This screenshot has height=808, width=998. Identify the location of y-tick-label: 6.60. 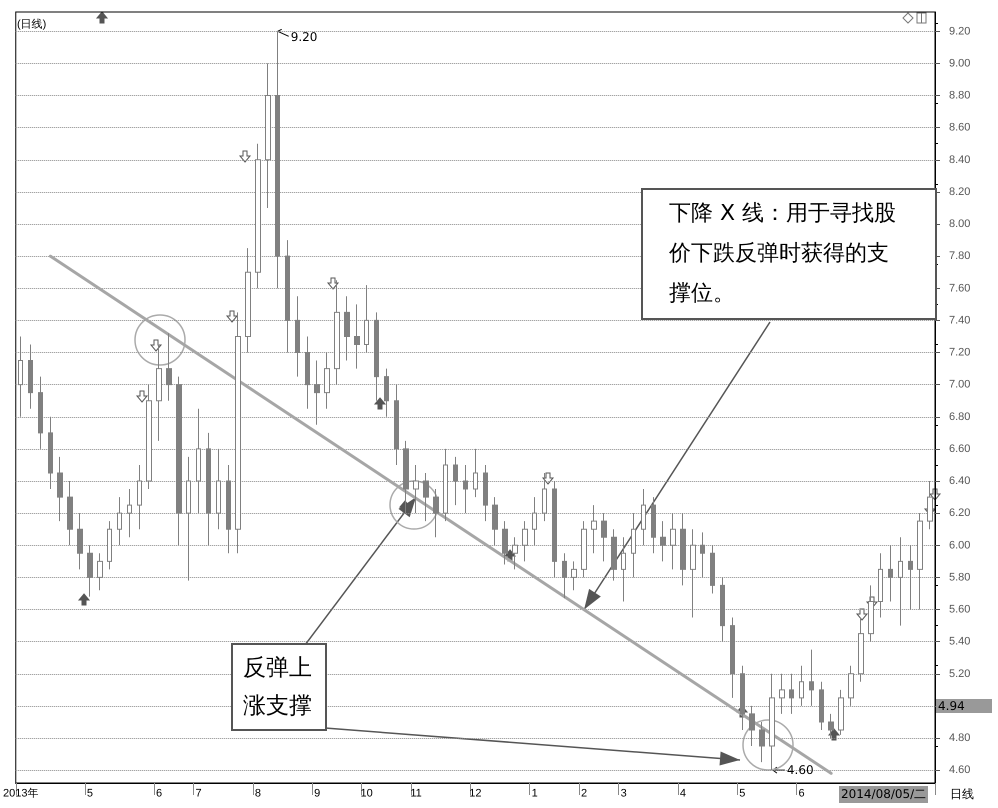
(959, 448).